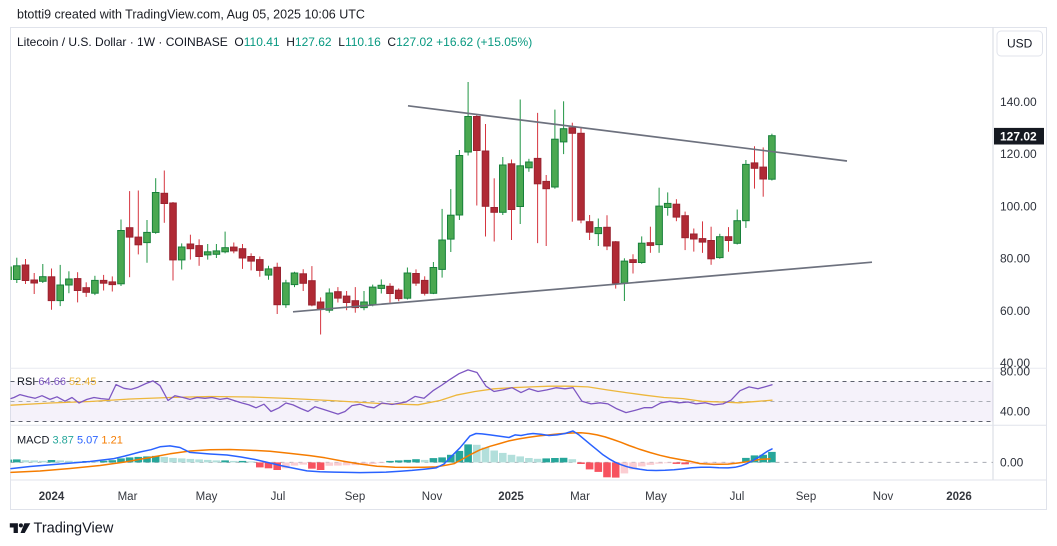  Describe the element at coordinates (74, 529) in the screenshot. I see `svg-text: TradingView` at that location.